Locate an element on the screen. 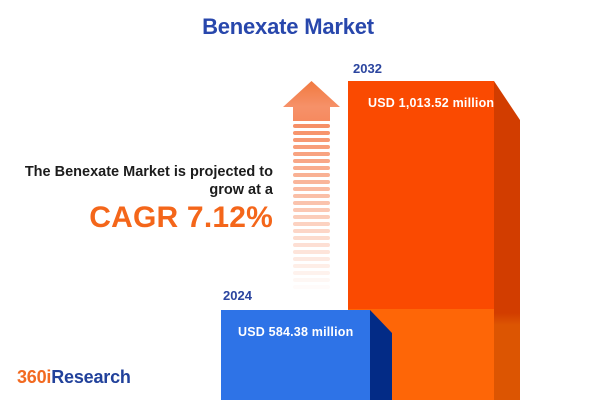  page-title: Benexate Market is located at coordinates (288, 26).